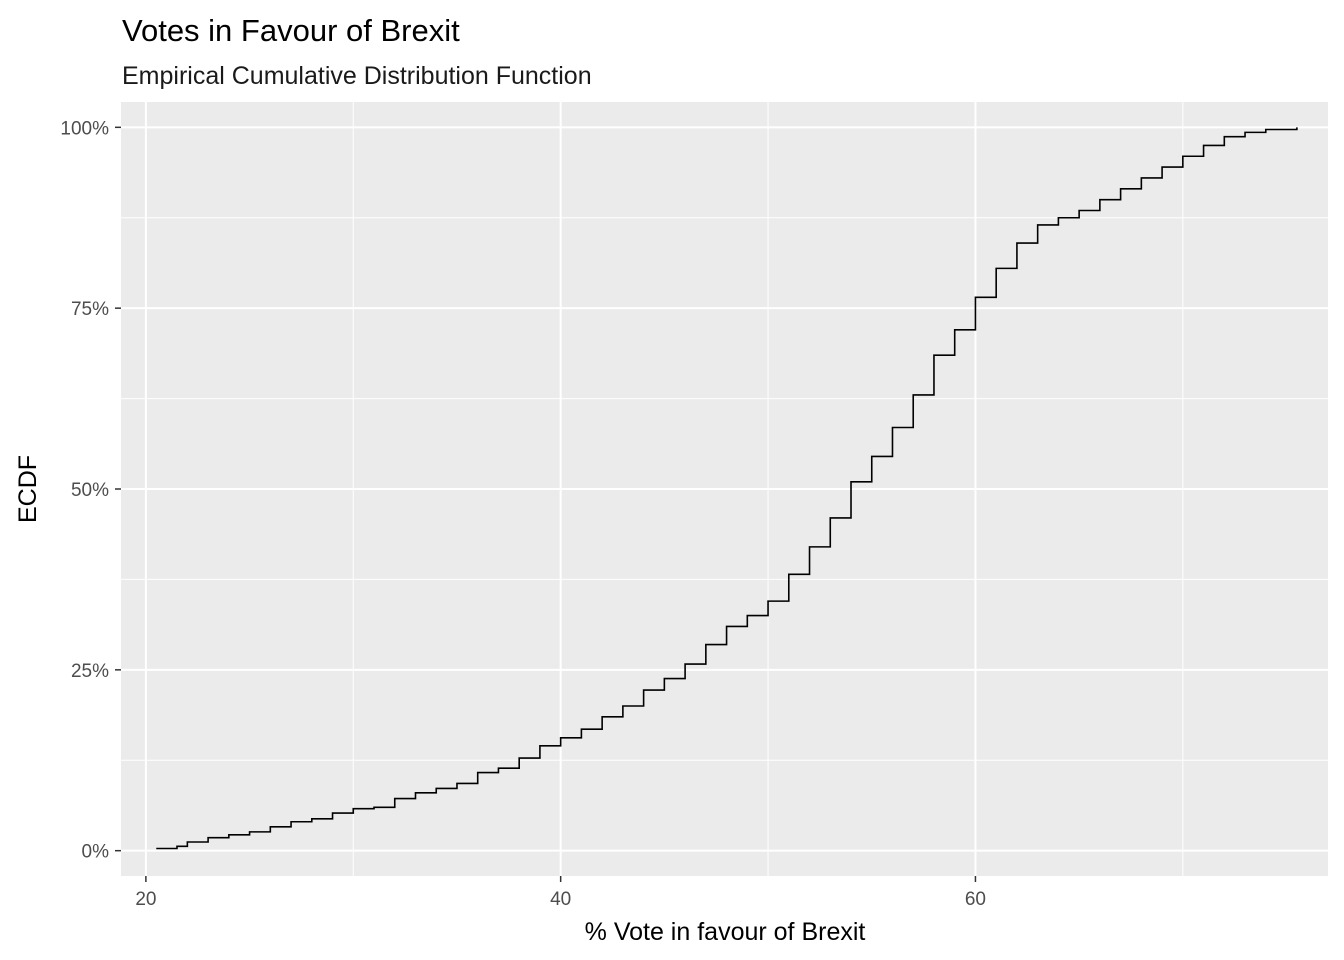  I want to click on y-tick-label: 25%, so click(90, 671).